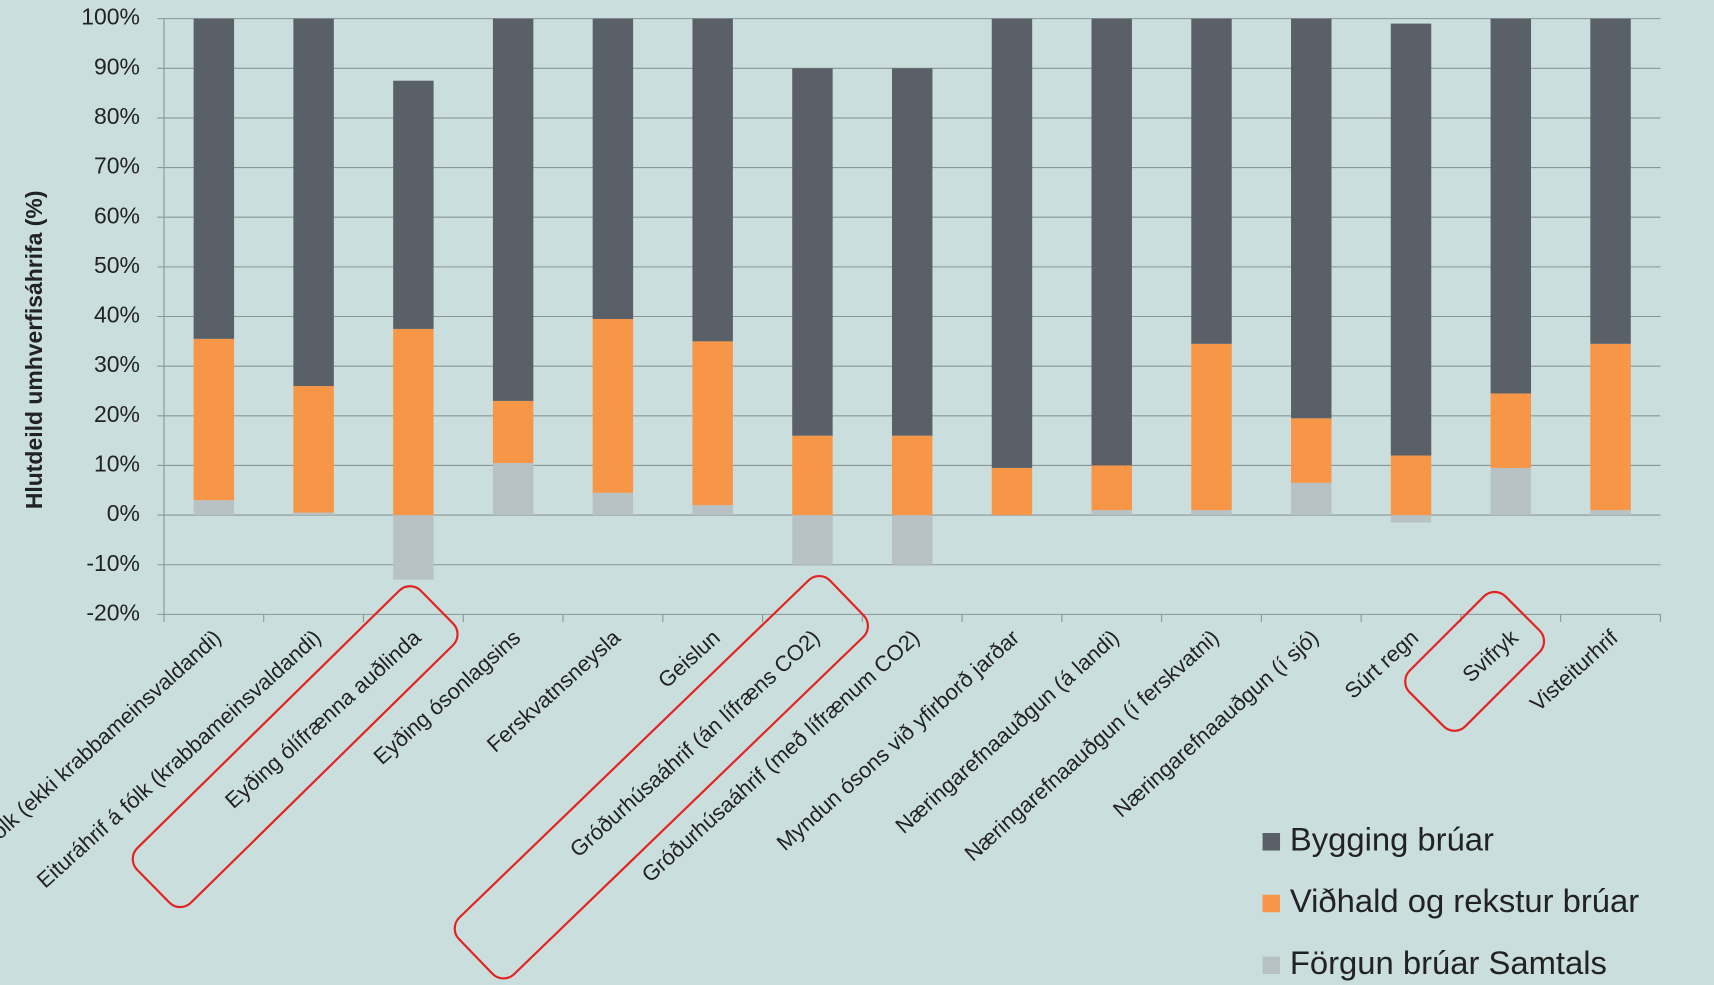 Image resolution: width=1714 pixels, height=985 pixels. What do you see at coordinates (110, 17) in the screenshot?
I see `y-tick-label: 100%` at bounding box center [110, 17].